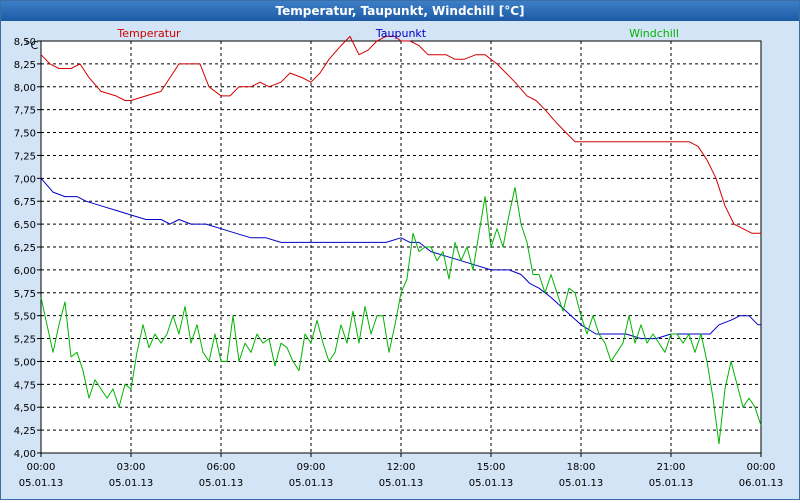  What do you see at coordinates (654, 33) in the screenshot?
I see `legend-windchill: Windchill` at bounding box center [654, 33].